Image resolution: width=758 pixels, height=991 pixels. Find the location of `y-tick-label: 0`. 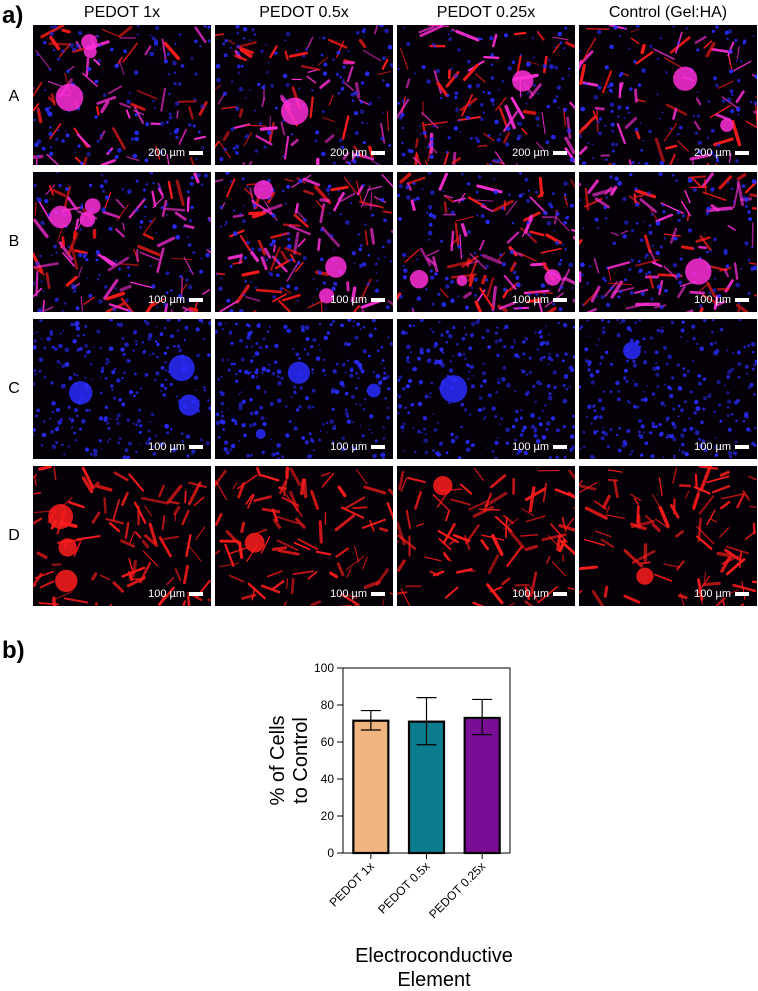

y-tick-label: 0 is located at coordinates (330, 853).